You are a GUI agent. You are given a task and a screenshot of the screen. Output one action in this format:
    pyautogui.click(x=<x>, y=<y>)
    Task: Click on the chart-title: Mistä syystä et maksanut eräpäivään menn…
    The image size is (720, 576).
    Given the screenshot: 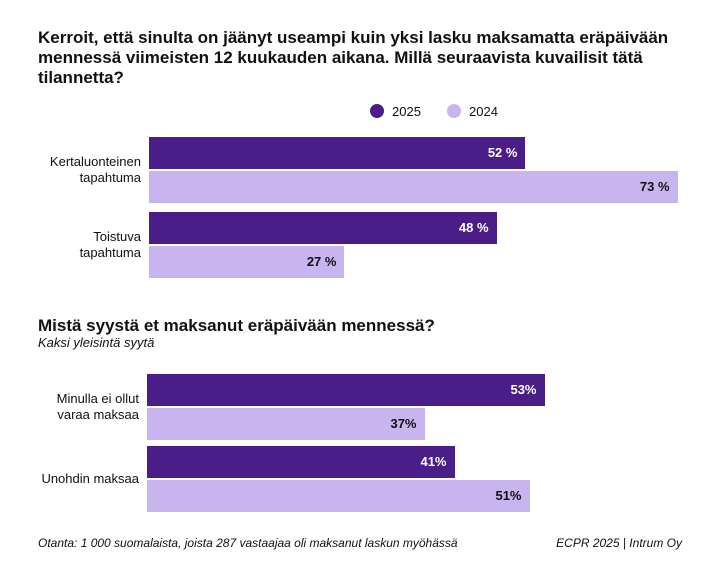 What is the action you would take?
    pyautogui.click(x=236, y=325)
    